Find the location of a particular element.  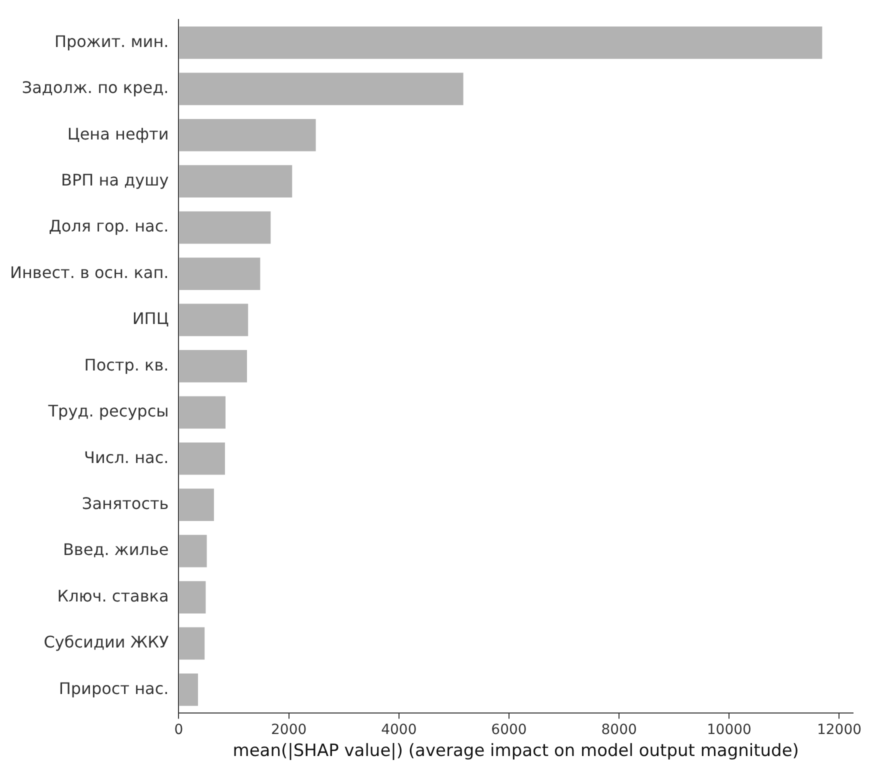

y-tick-label: Субсидии ЖКУ is located at coordinates (106, 642).